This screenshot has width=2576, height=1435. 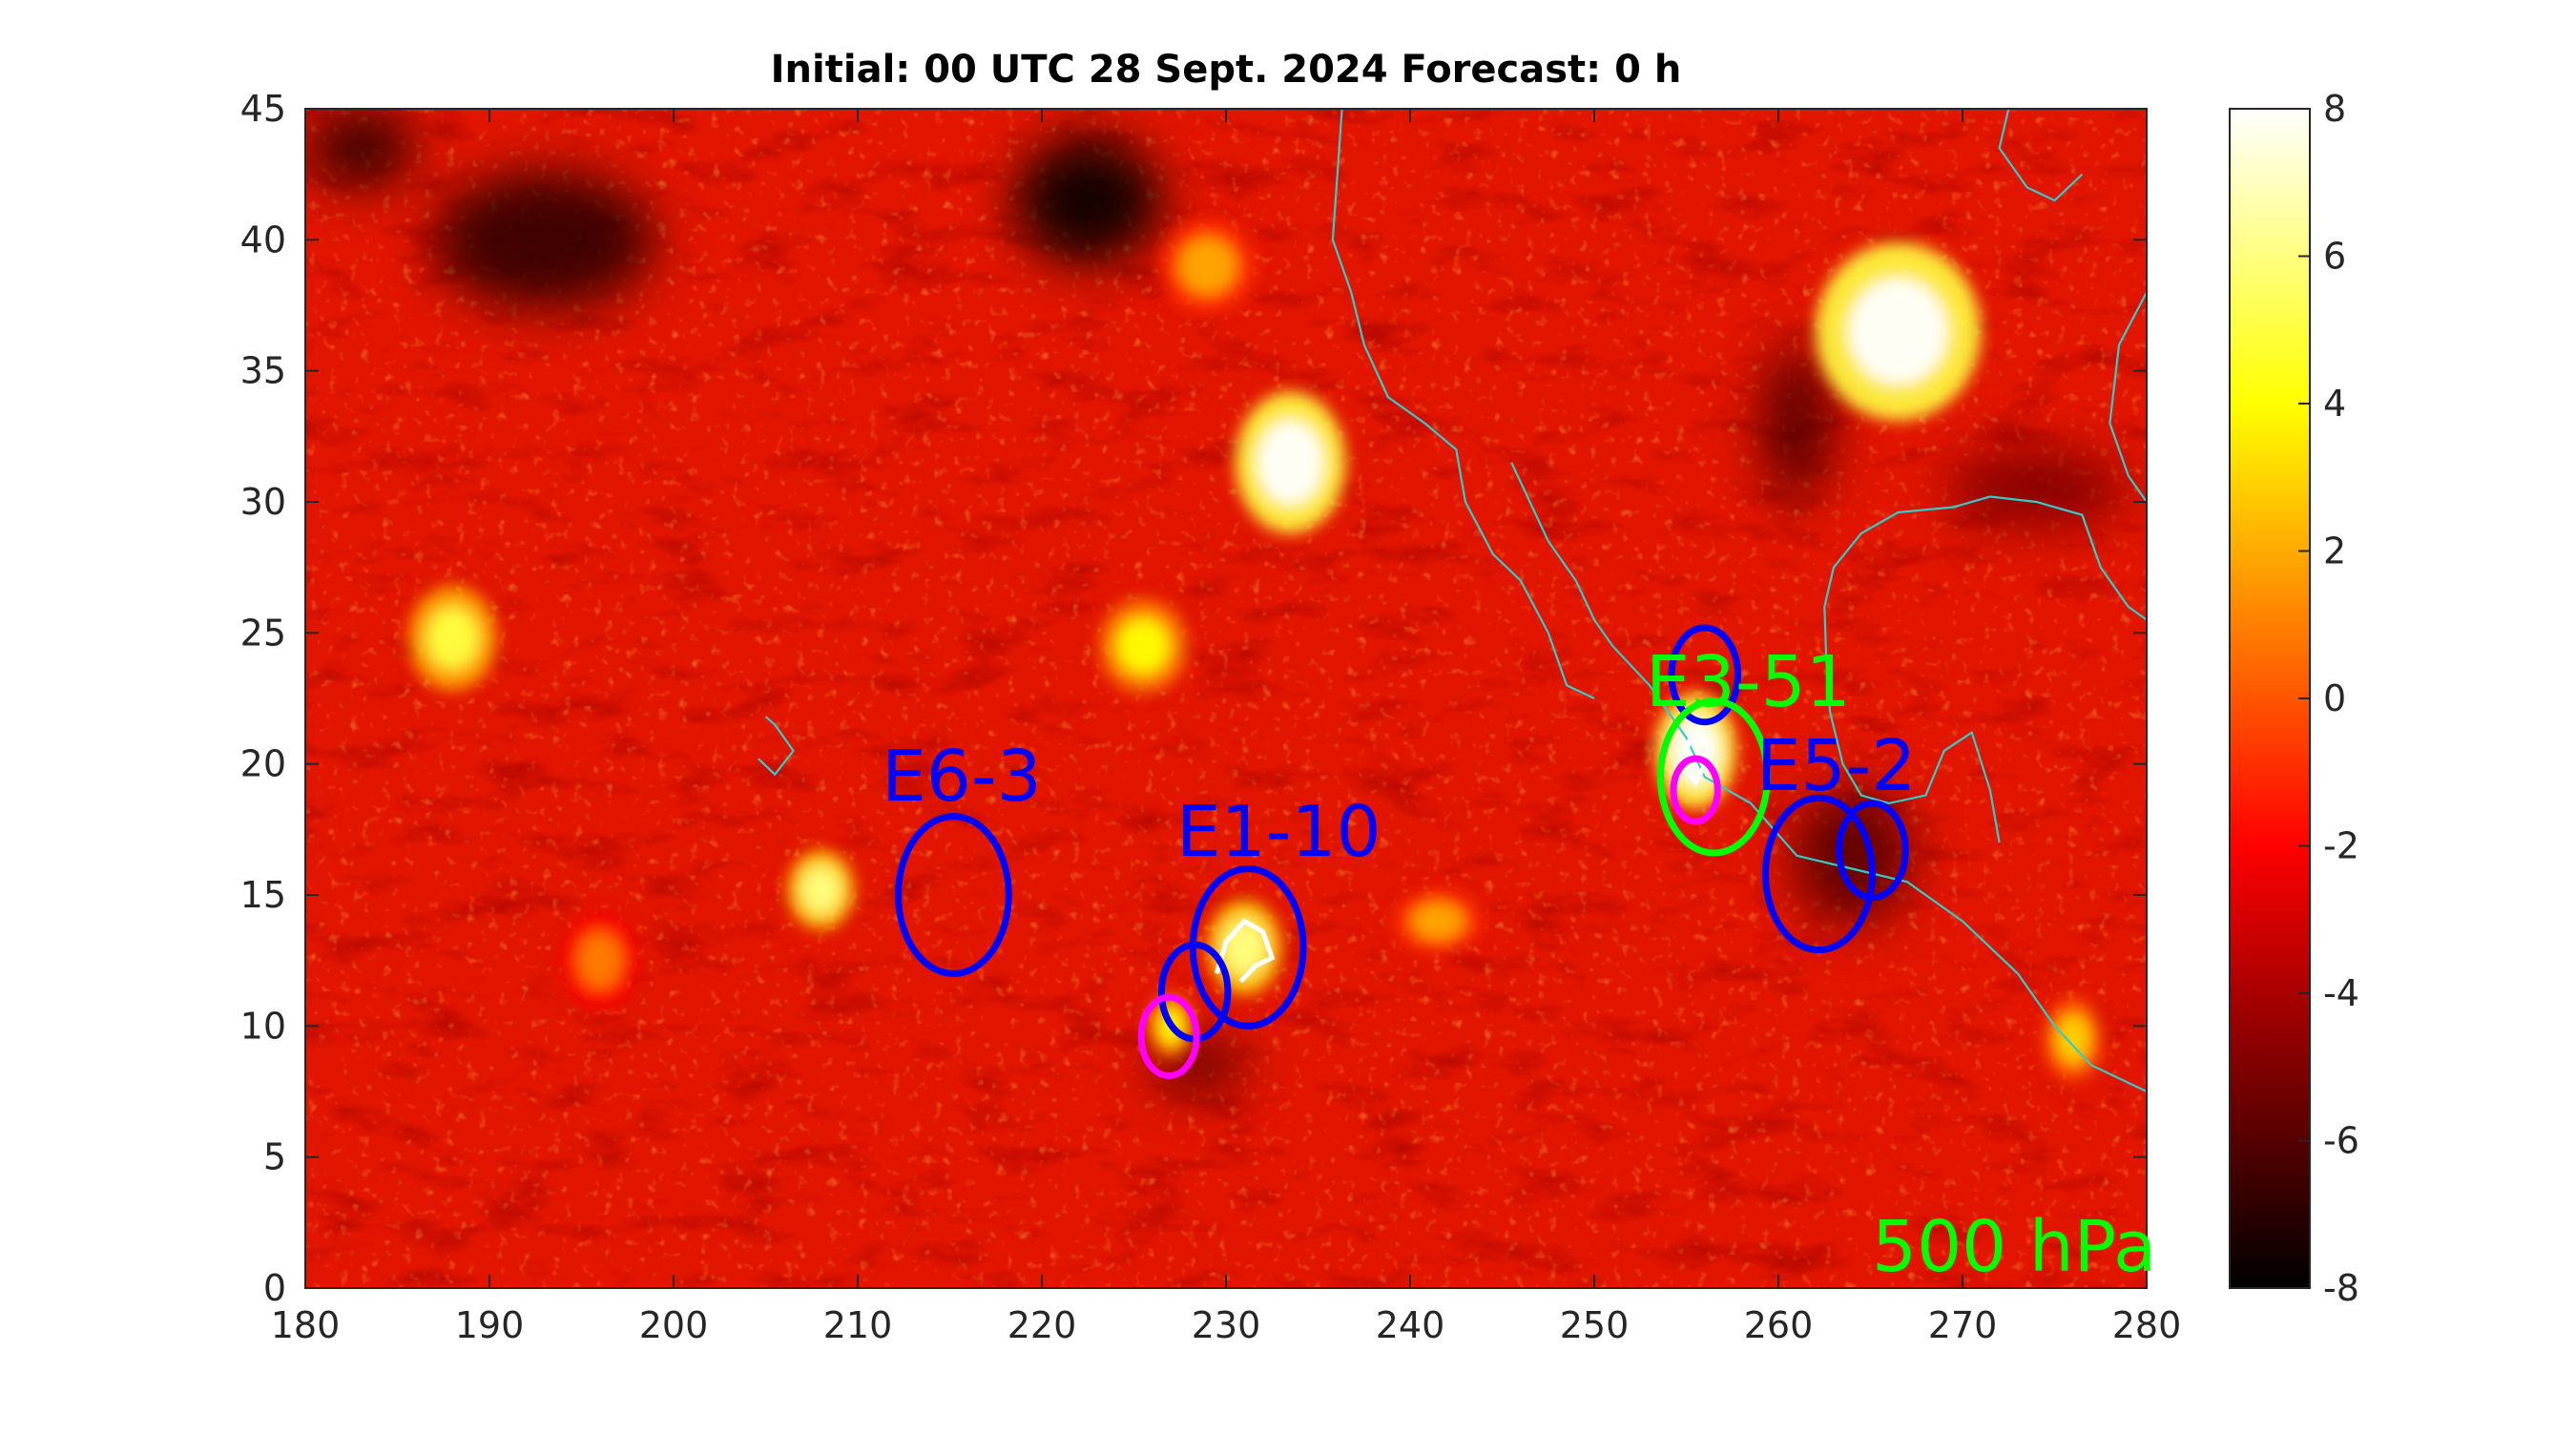 What do you see at coordinates (1463, 857) in the screenshot?
I see `contour-layer` at bounding box center [1463, 857].